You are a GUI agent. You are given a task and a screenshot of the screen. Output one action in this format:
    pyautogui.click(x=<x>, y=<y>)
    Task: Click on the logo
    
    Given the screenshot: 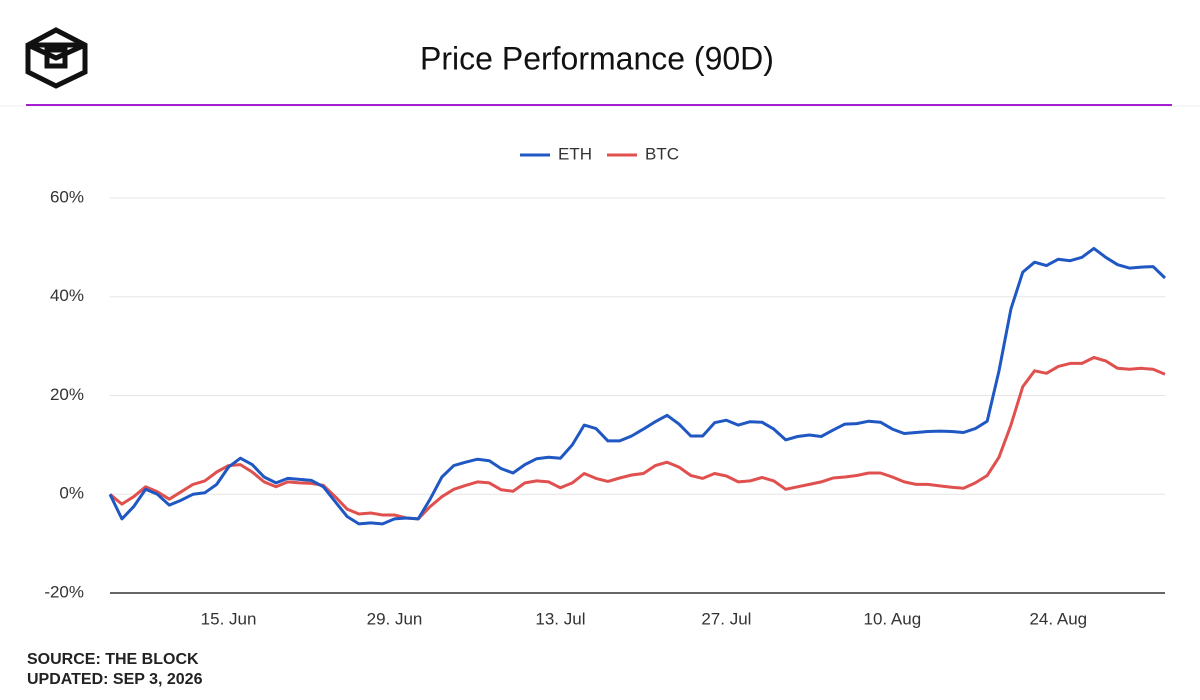 What is the action you would take?
    pyautogui.click(x=56, y=58)
    